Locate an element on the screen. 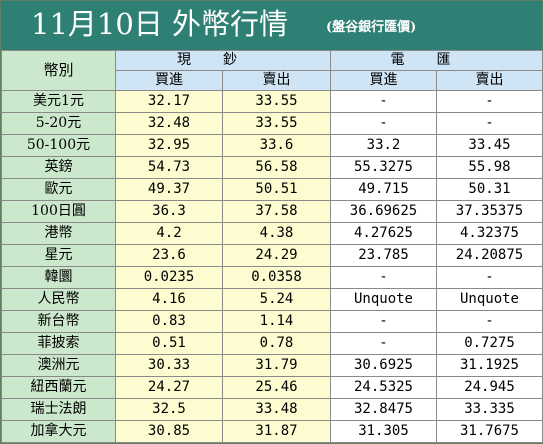 The image size is (543, 444). wire-sell-value: 24.945 is located at coordinates (489, 387).